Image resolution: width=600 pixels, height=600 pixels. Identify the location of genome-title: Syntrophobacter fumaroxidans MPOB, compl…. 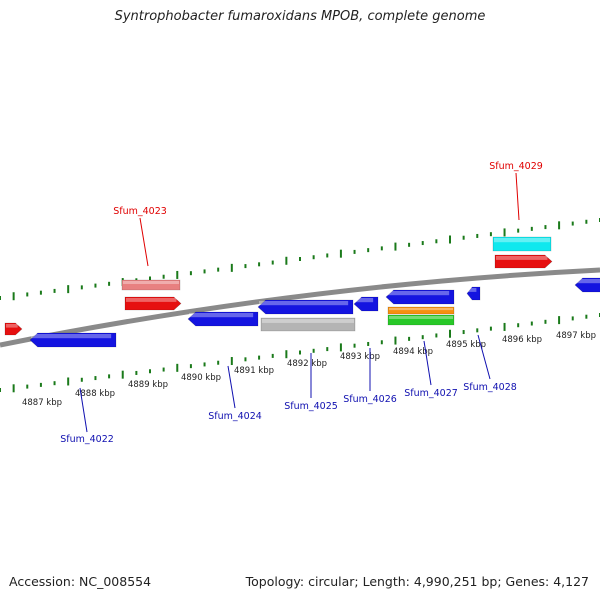
(300, 16).